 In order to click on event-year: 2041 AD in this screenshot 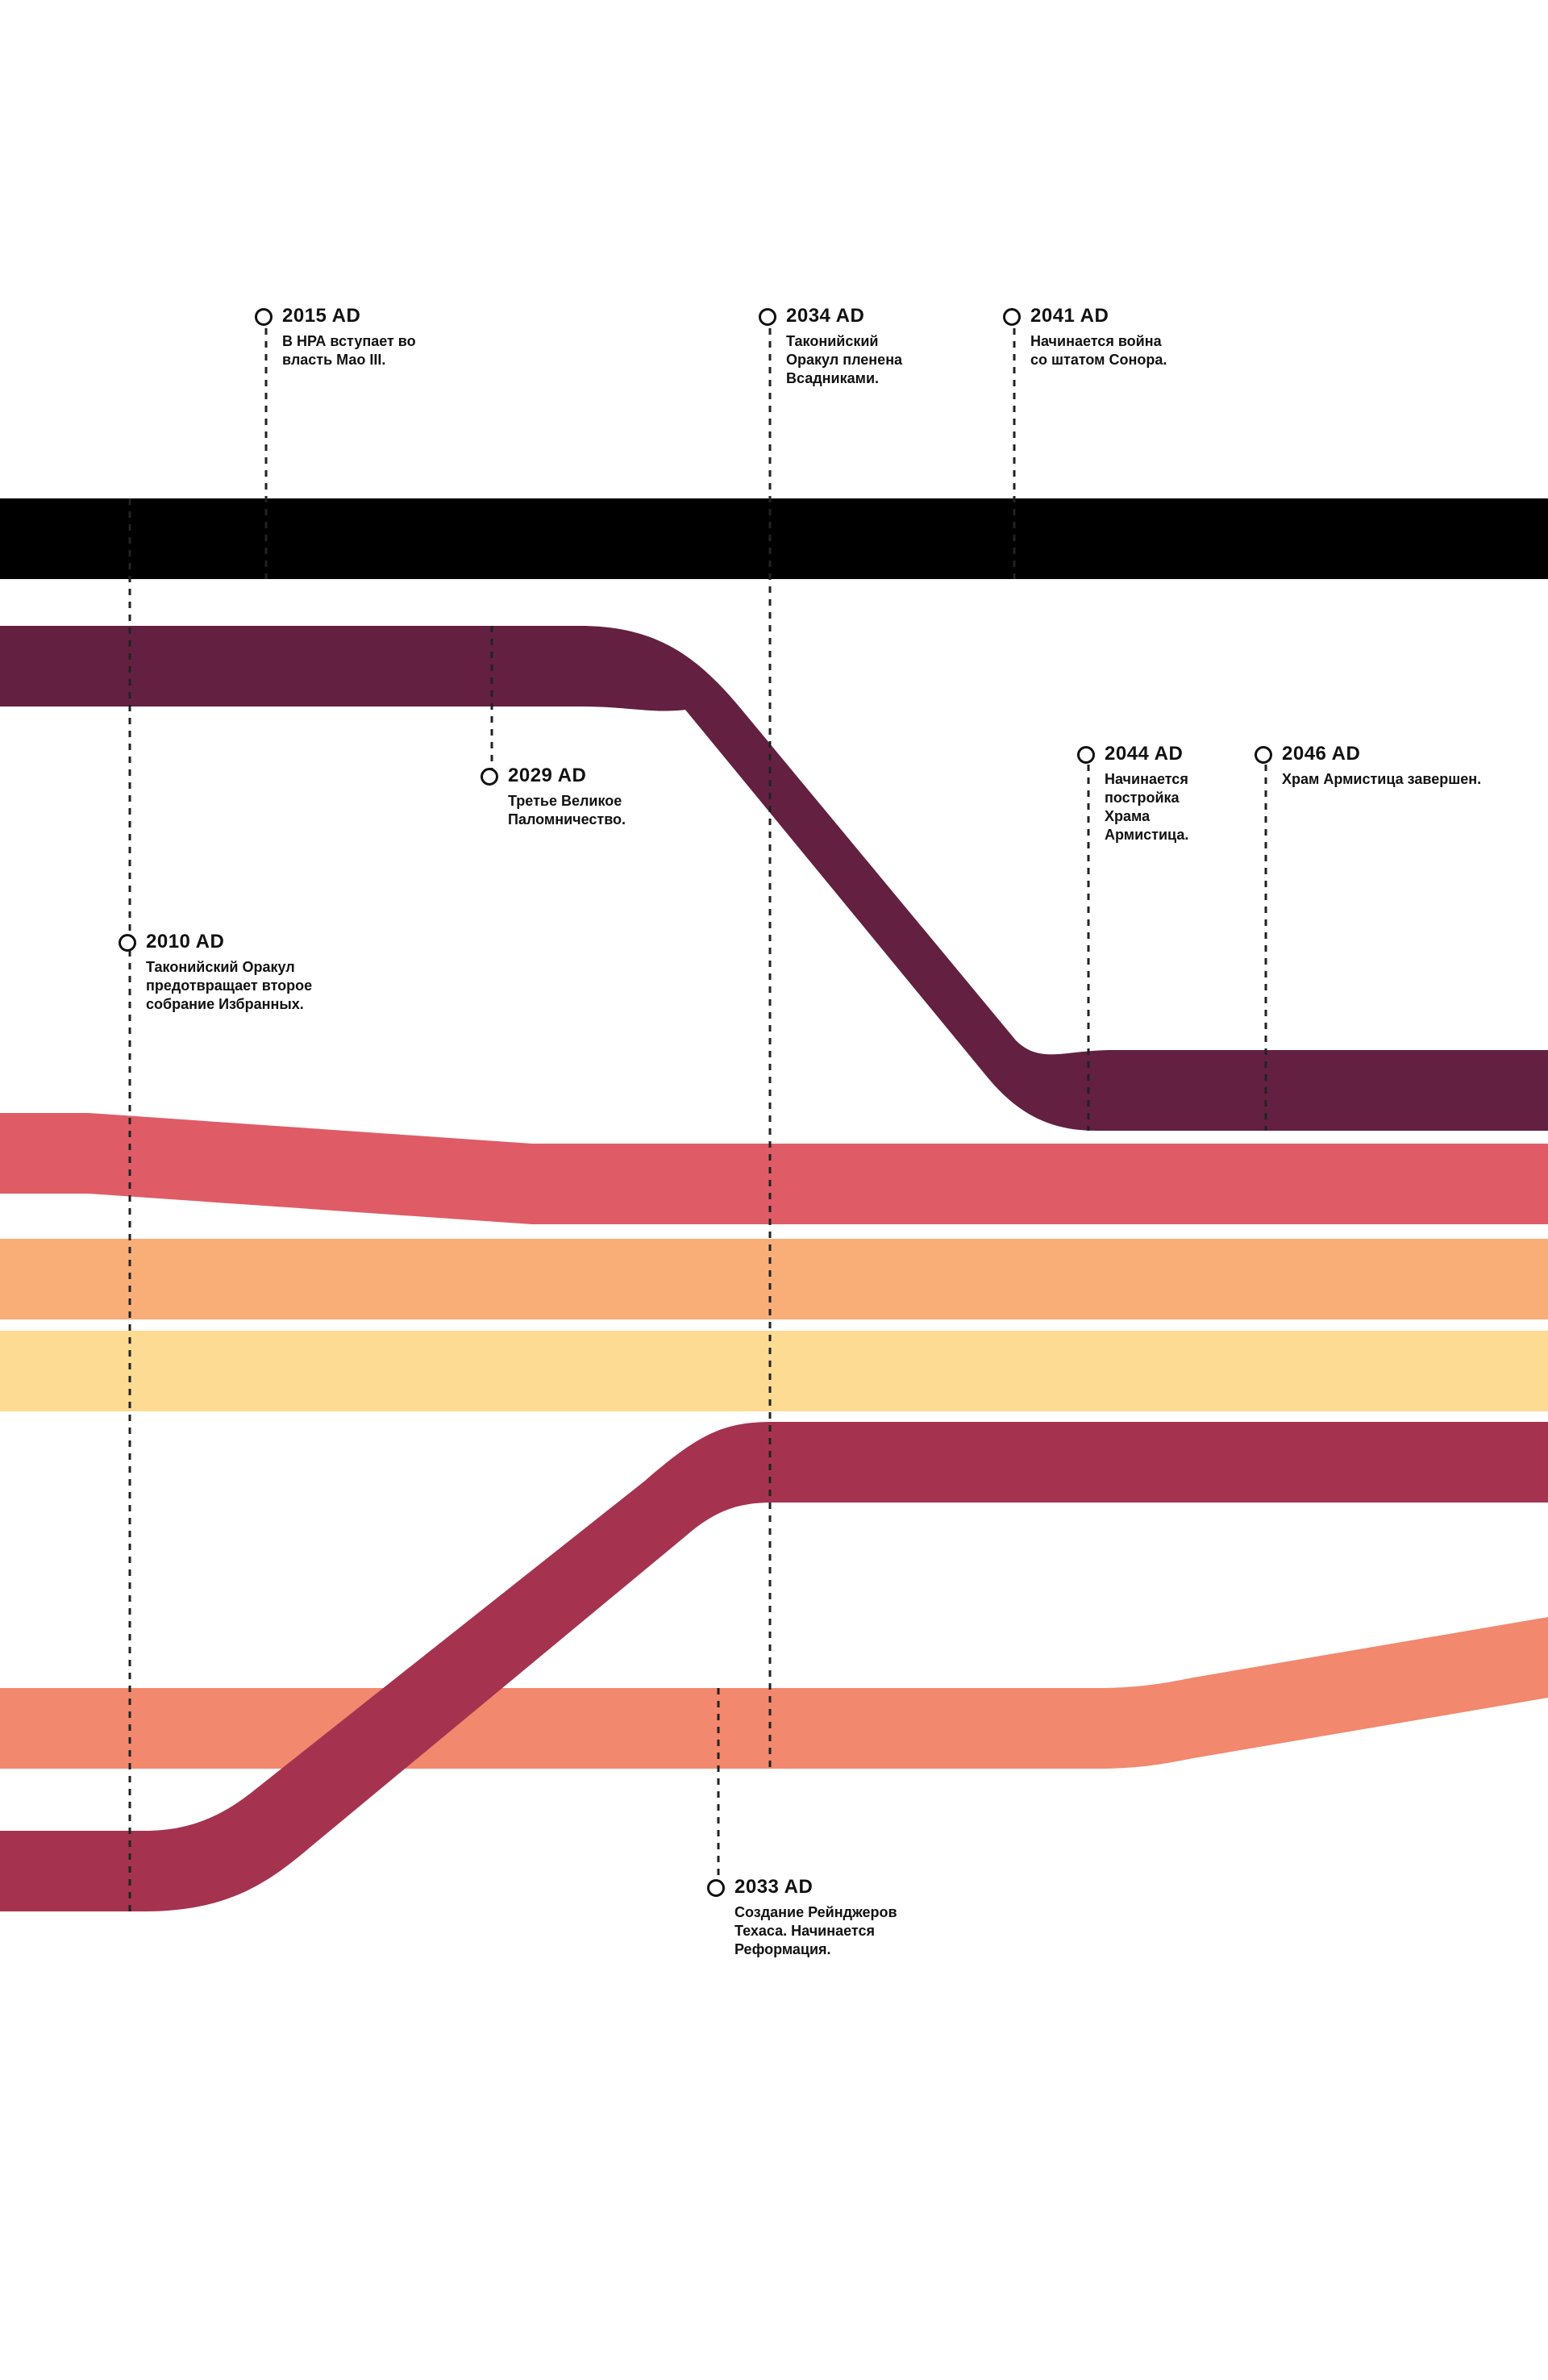, I will do `click(1069, 316)`.